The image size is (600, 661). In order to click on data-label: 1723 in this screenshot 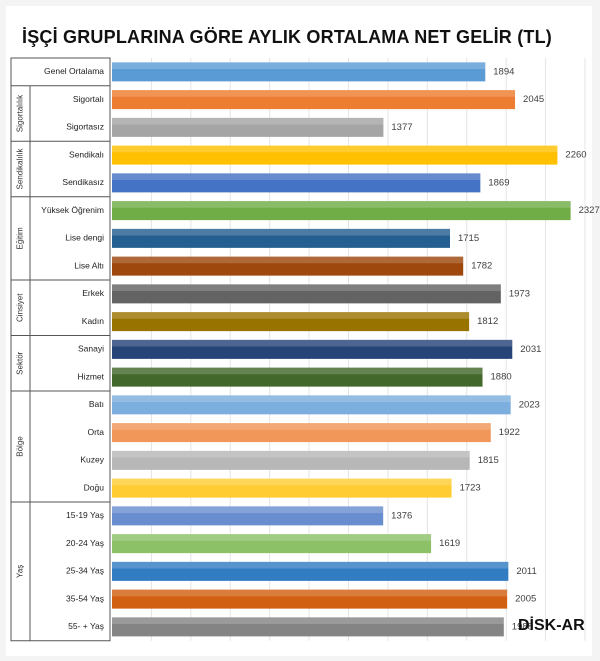, I will do `click(470, 488)`.